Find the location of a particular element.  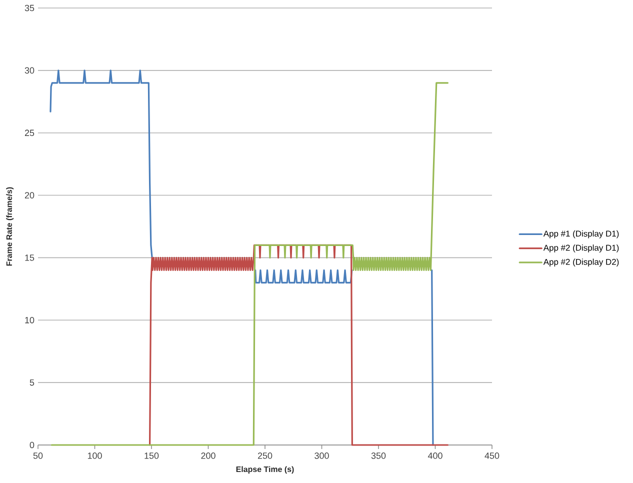

legend-label: App #2 (Display D2) is located at coordinates (581, 262).